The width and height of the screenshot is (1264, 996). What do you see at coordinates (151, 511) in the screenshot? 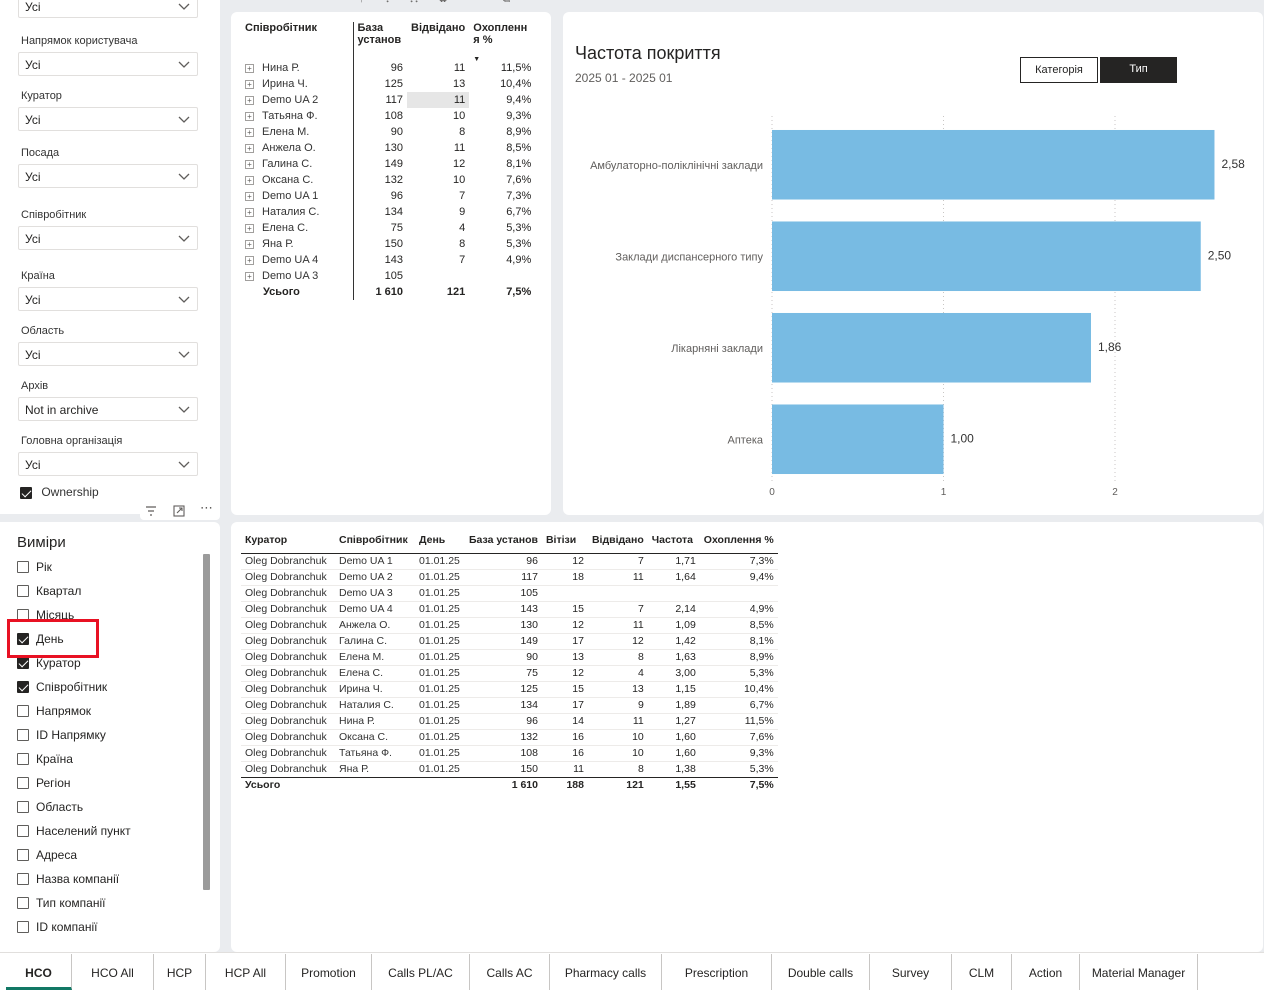
I see `filter-icon` at bounding box center [151, 511].